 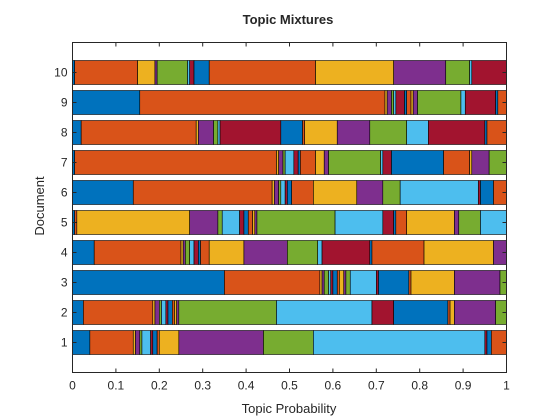 I want to click on x-tick-label: 0.3, so click(x=202, y=386).